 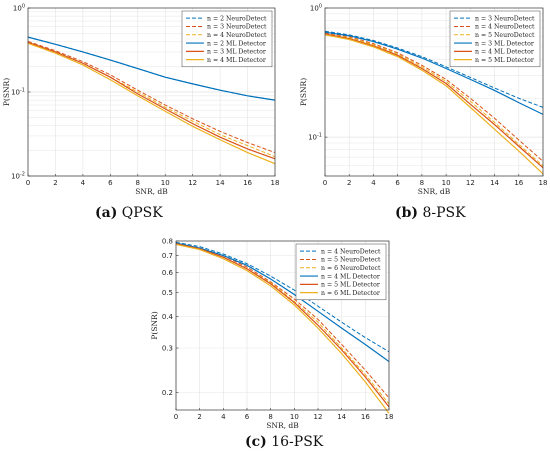 What do you see at coordinates (106, 213) in the screenshot?
I see `caption-label: (a)` at bounding box center [106, 213].